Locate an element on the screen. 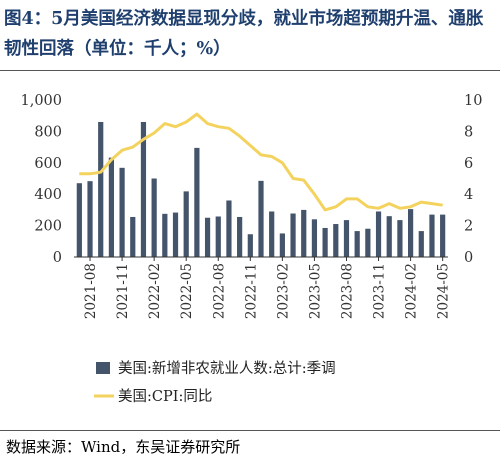 This screenshot has width=500, height=464. y-left-tick-label: 800 is located at coordinates (48, 132).